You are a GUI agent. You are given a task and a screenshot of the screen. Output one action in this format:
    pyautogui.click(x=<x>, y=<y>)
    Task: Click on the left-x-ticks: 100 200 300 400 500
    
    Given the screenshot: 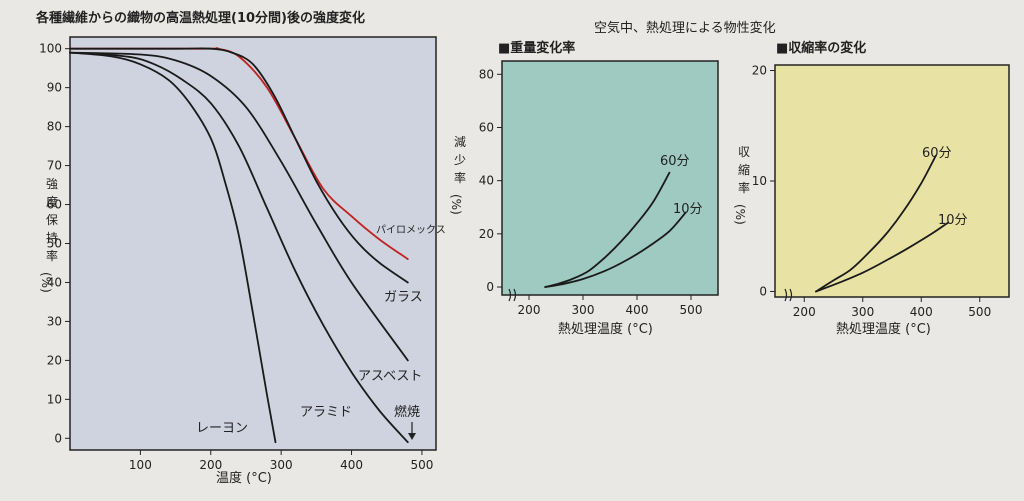 What is the action you would take?
    pyautogui.click(x=281, y=461)
    